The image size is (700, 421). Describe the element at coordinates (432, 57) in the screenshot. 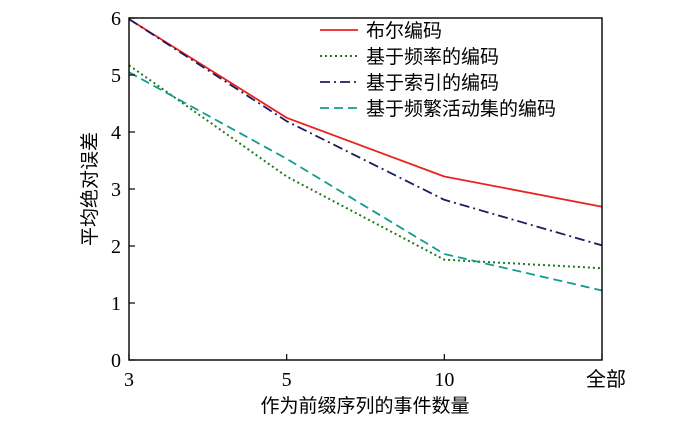

I see `legend-label-2: 基于频率的编码` at that location.